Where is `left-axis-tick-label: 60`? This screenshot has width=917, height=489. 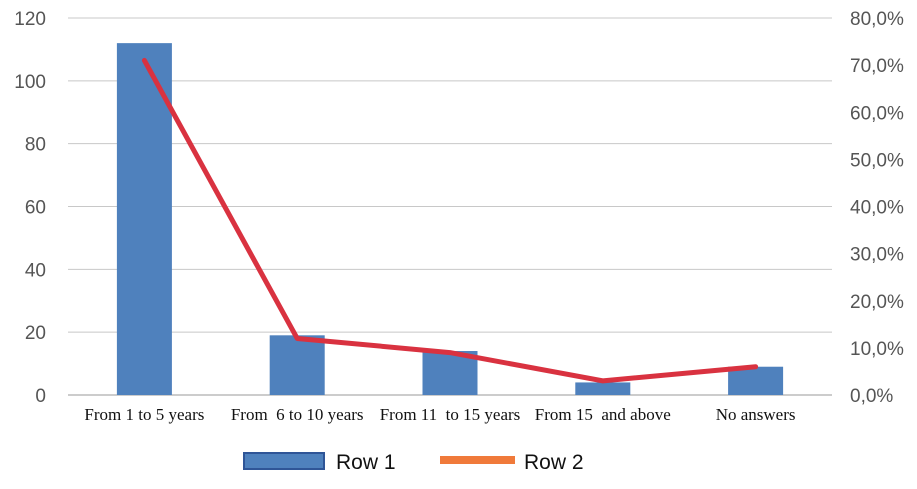
left-axis-tick-label: 60 is located at coordinates (35, 208).